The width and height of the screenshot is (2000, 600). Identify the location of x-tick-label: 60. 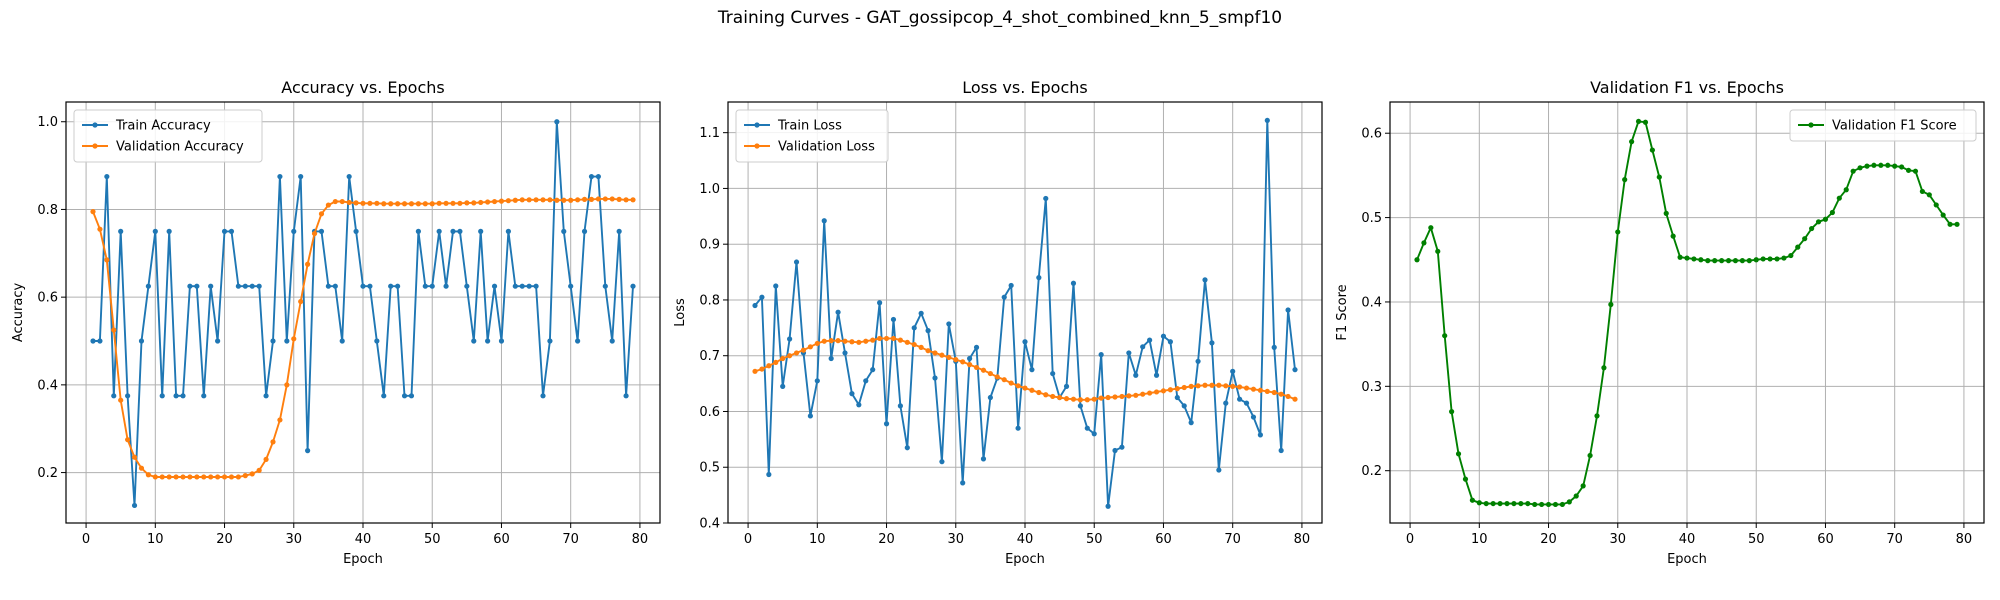
(1825, 539).